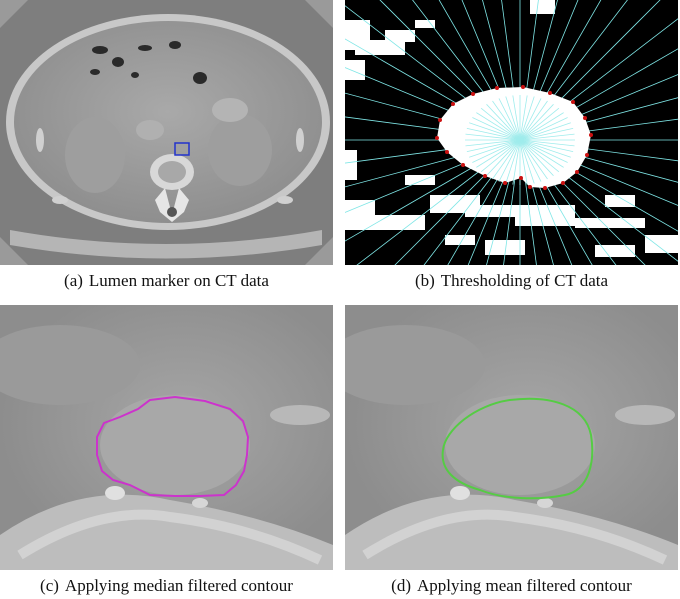  I want to click on median-contour, so click(173, 446).